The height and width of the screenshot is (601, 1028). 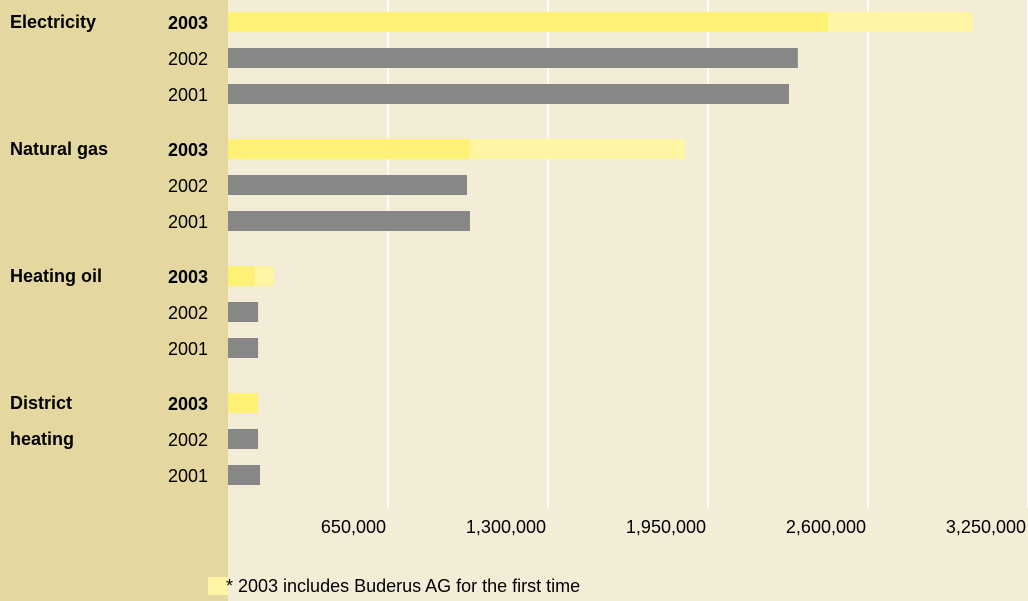 What do you see at coordinates (218, 586) in the screenshot?
I see `legend-swatch` at bounding box center [218, 586].